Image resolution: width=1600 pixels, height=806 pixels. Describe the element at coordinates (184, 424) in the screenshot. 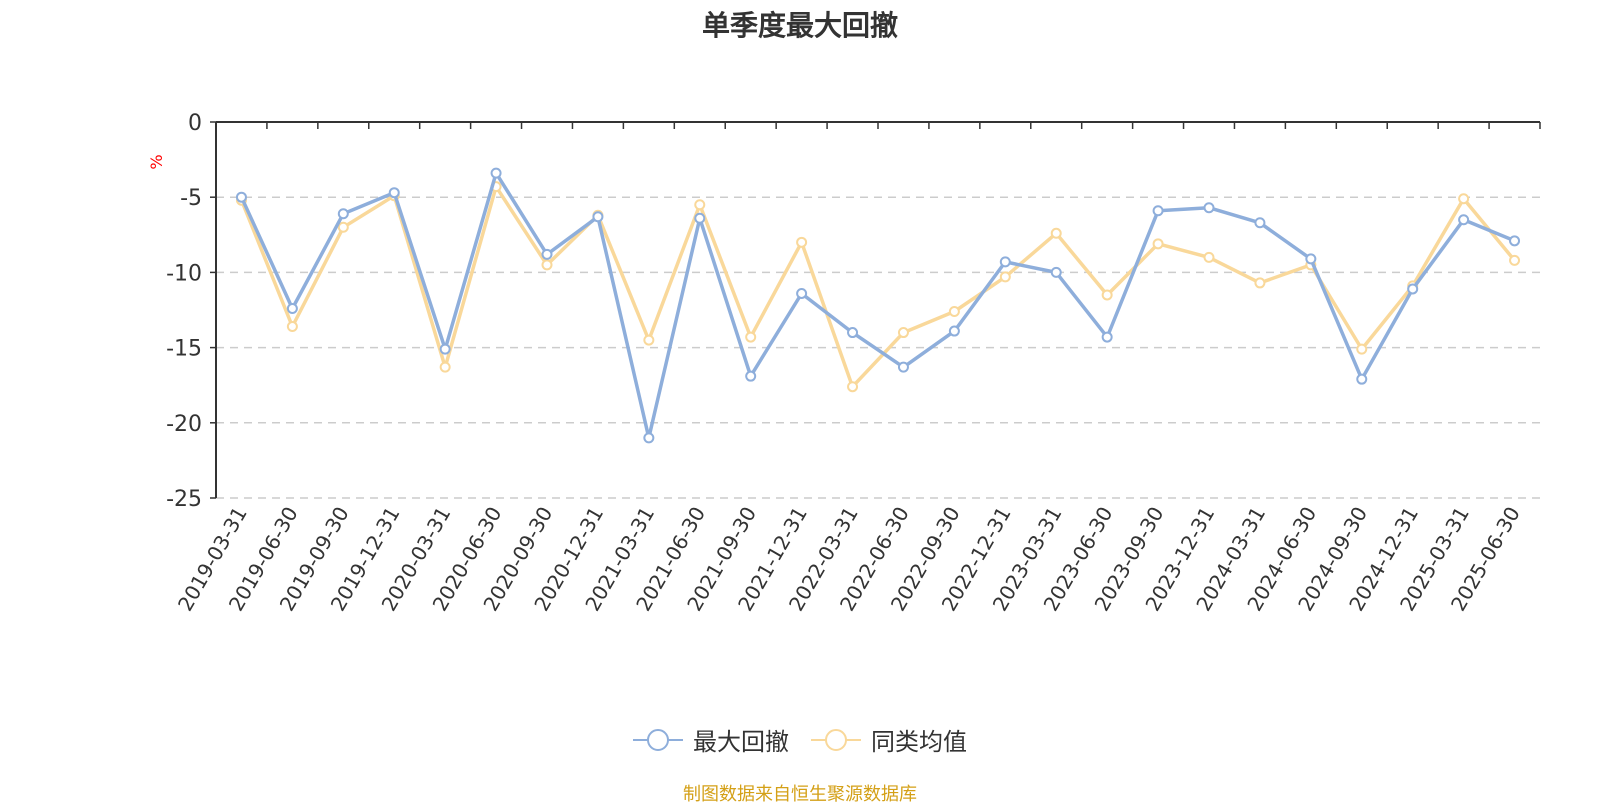

I see `y-tick-label: -20` at that location.